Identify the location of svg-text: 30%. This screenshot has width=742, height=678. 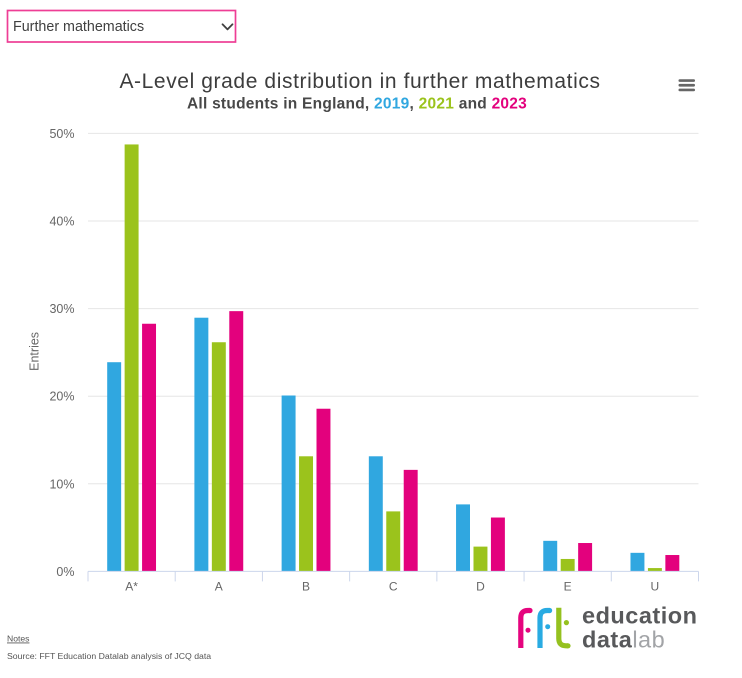
(61, 309).